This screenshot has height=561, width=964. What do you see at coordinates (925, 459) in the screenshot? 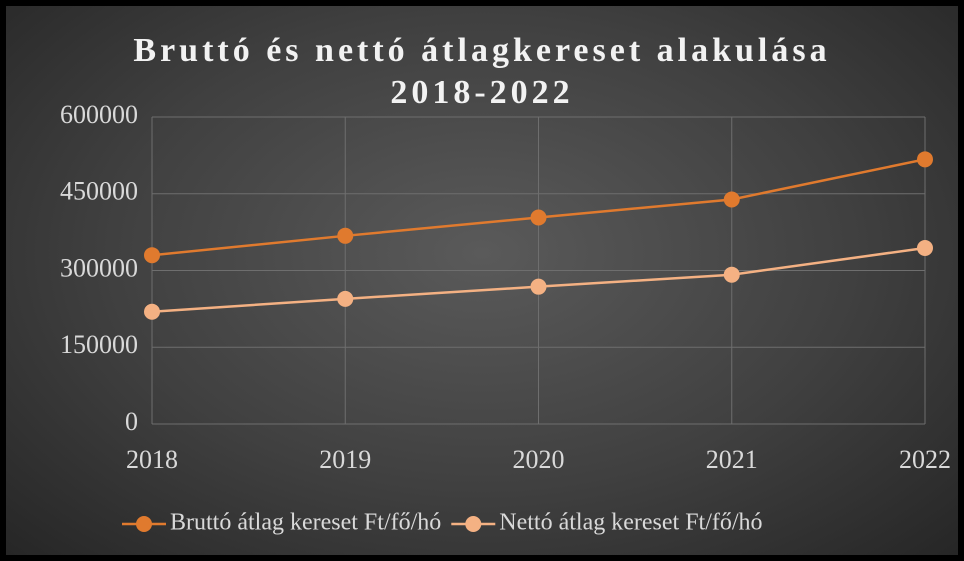
I see `x-tick-label: 2022` at bounding box center [925, 459].